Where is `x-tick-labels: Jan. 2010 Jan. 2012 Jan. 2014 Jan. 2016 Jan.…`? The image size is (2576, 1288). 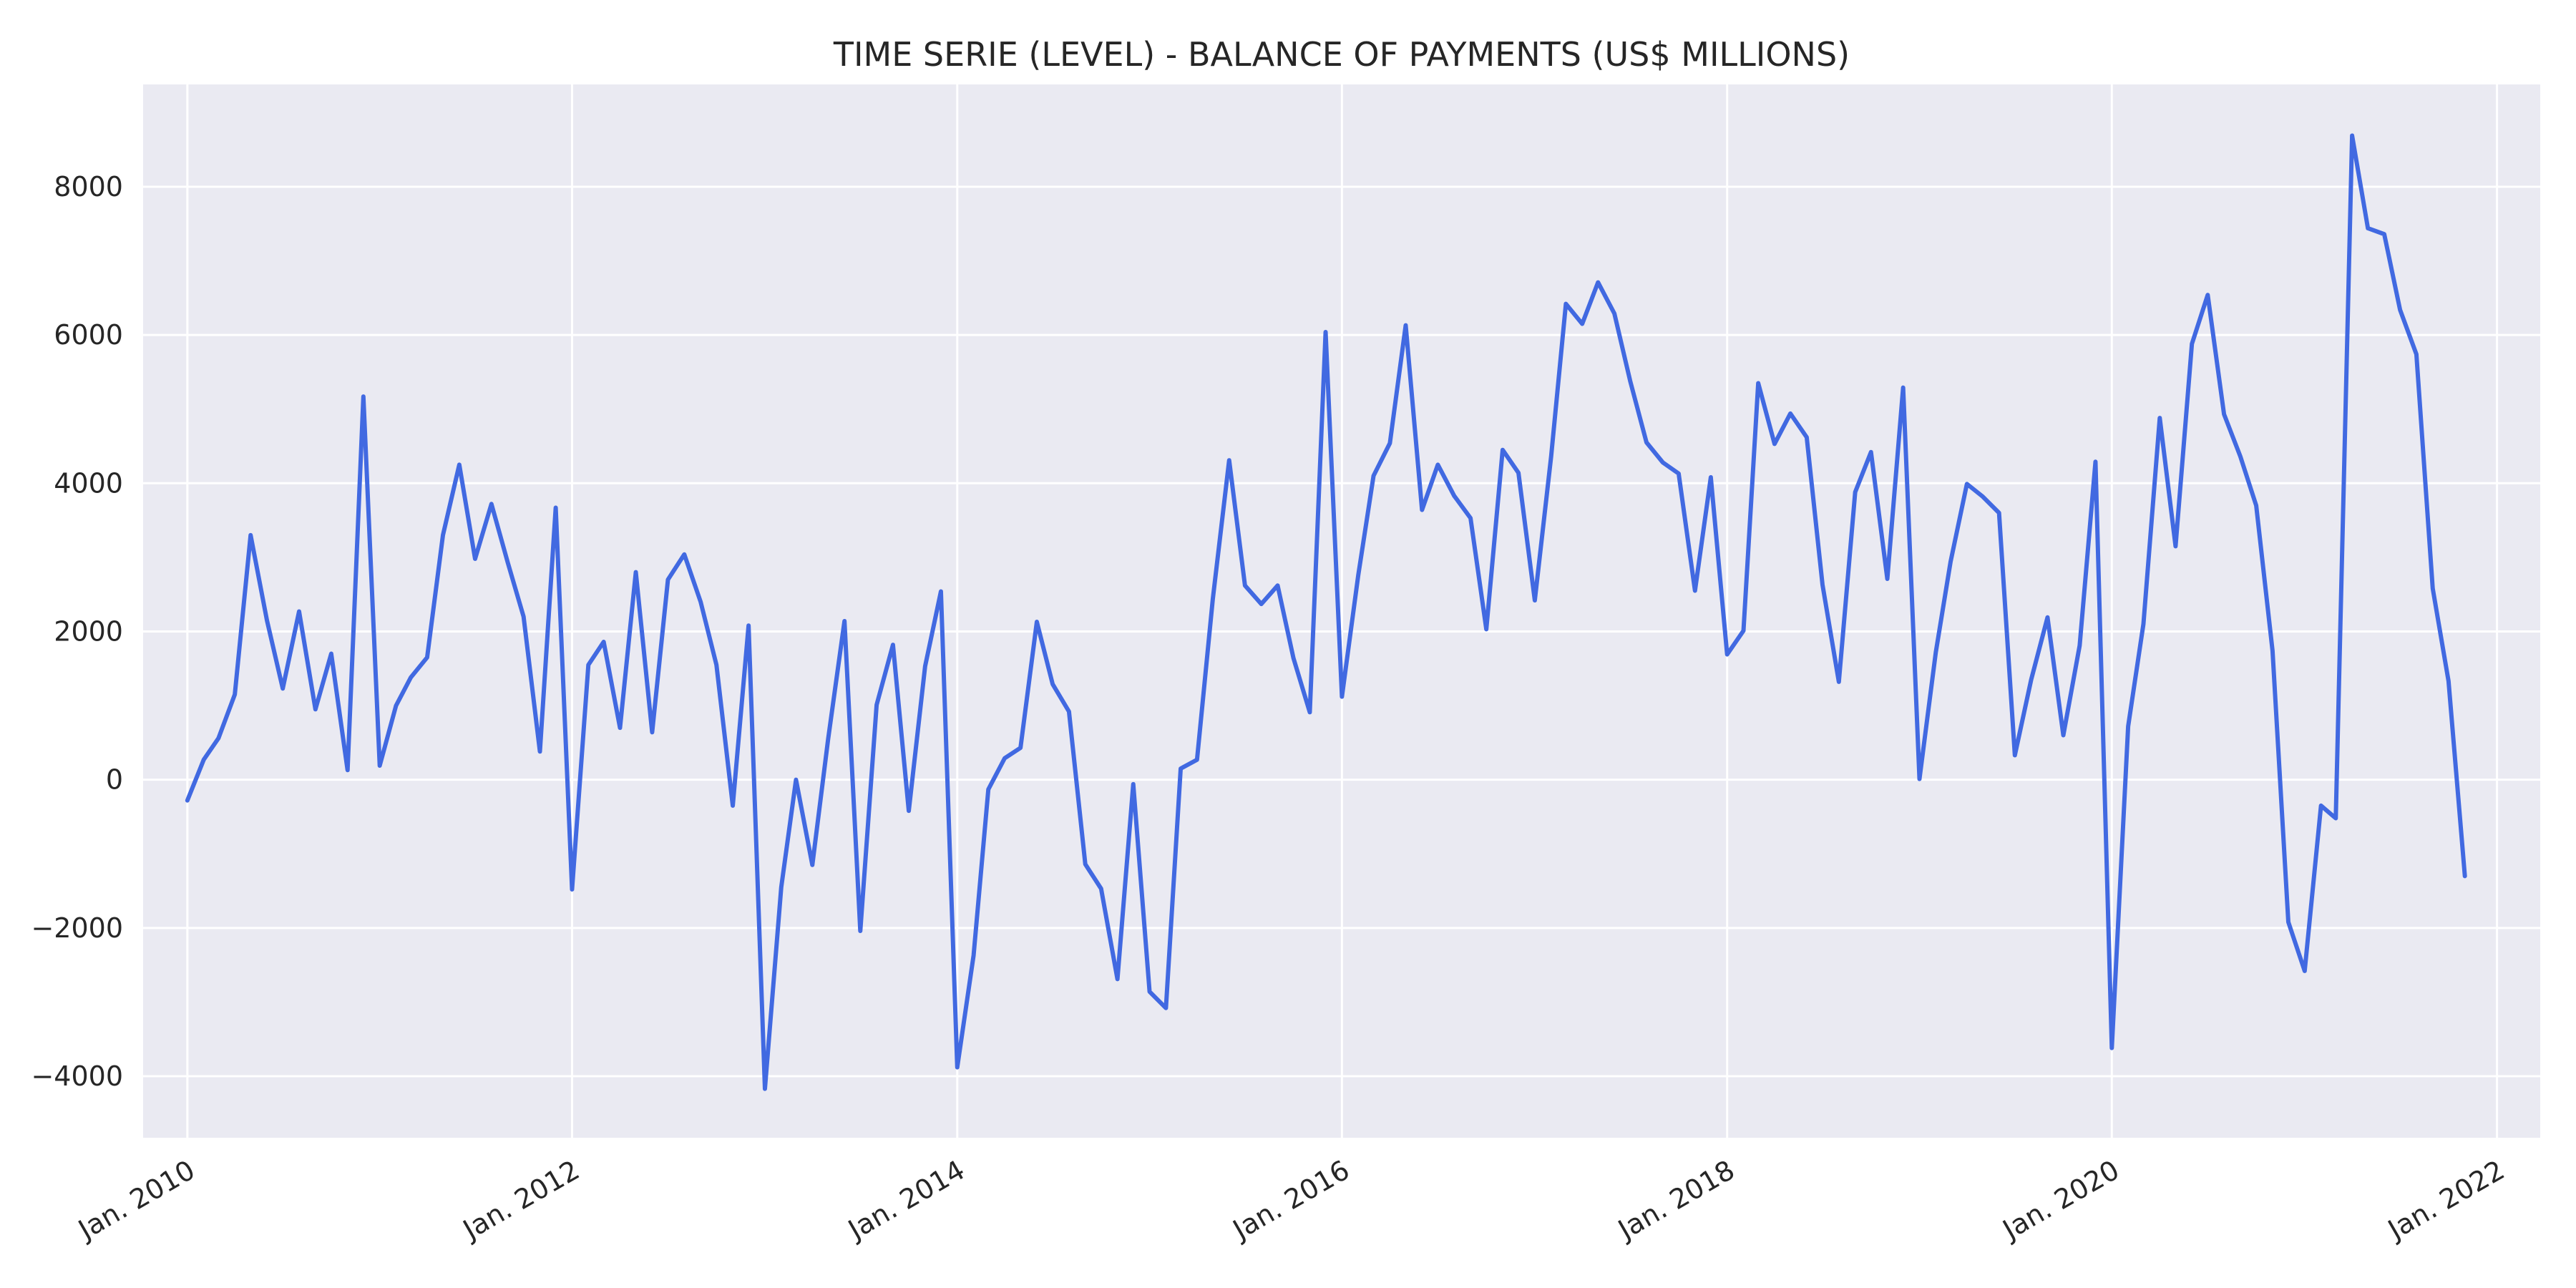 x-tick-labels: Jan. 2010 Jan. 2012 Jan. 2014 Jan. 2016 Jan.… is located at coordinates (1291, 1200).